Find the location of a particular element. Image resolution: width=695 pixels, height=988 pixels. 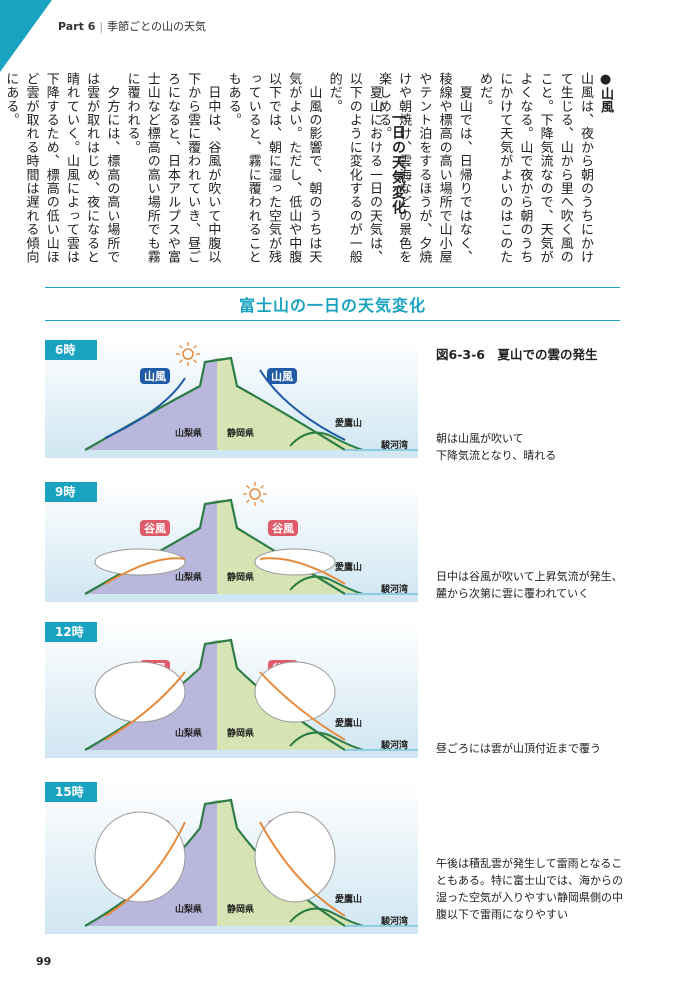

tanikaze-right-label: 谷風 is located at coordinates (283, 528).